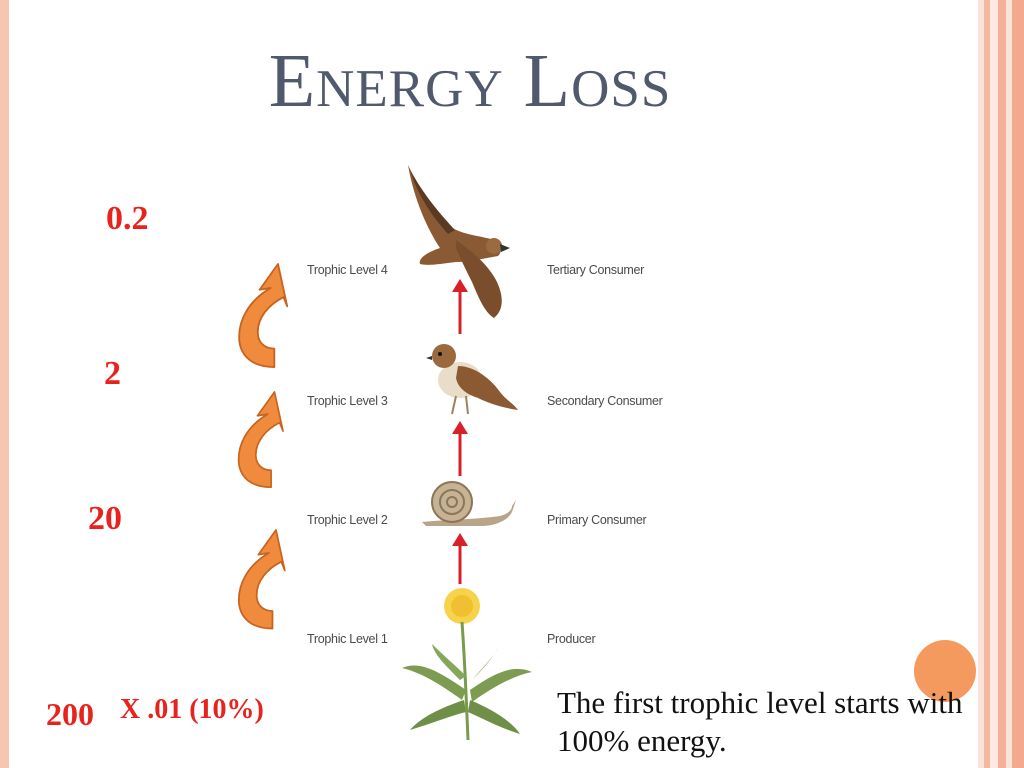 This screenshot has height=768, width=1024. What do you see at coordinates (70, 714) in the screenshot?
I see `energy-value-level-1: 200` at bounding box center [70, 714].